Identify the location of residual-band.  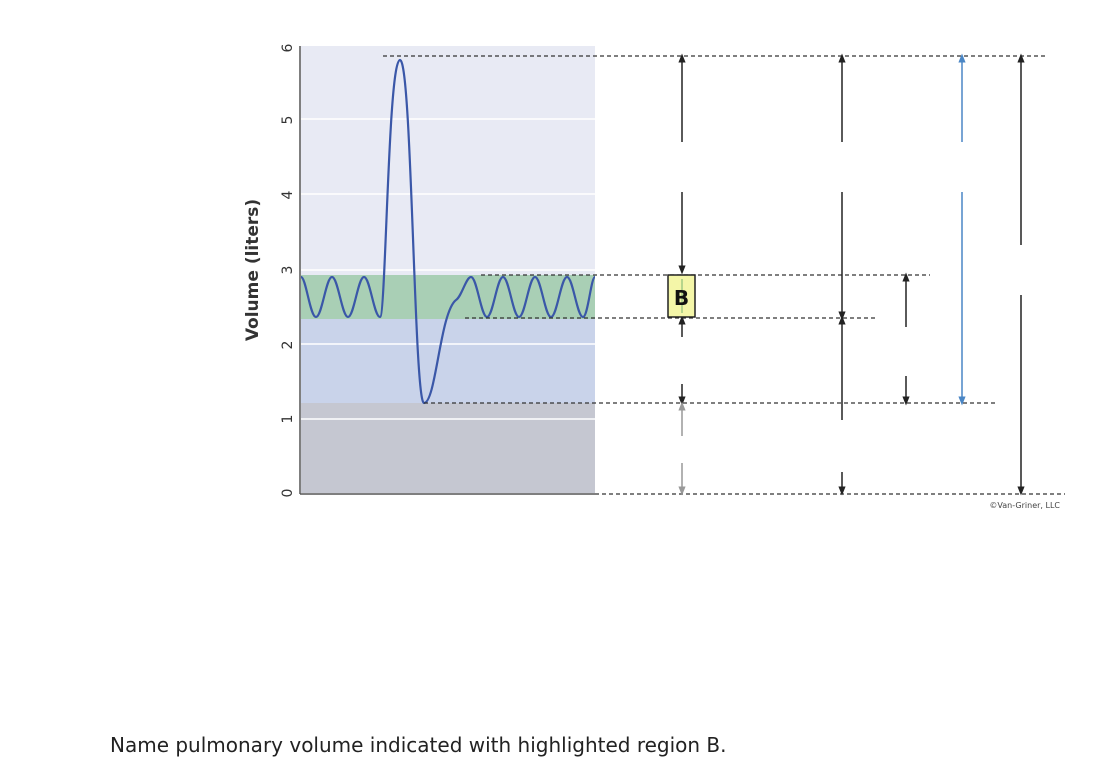
(448, 448).